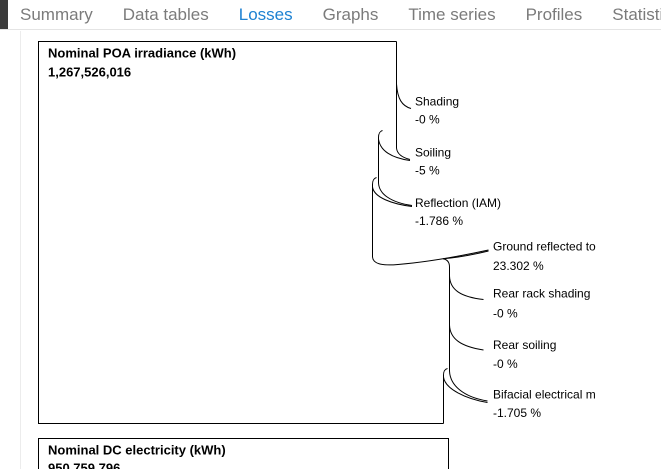  I want to click on reflection-new-edge-curve, so click(392, 196).